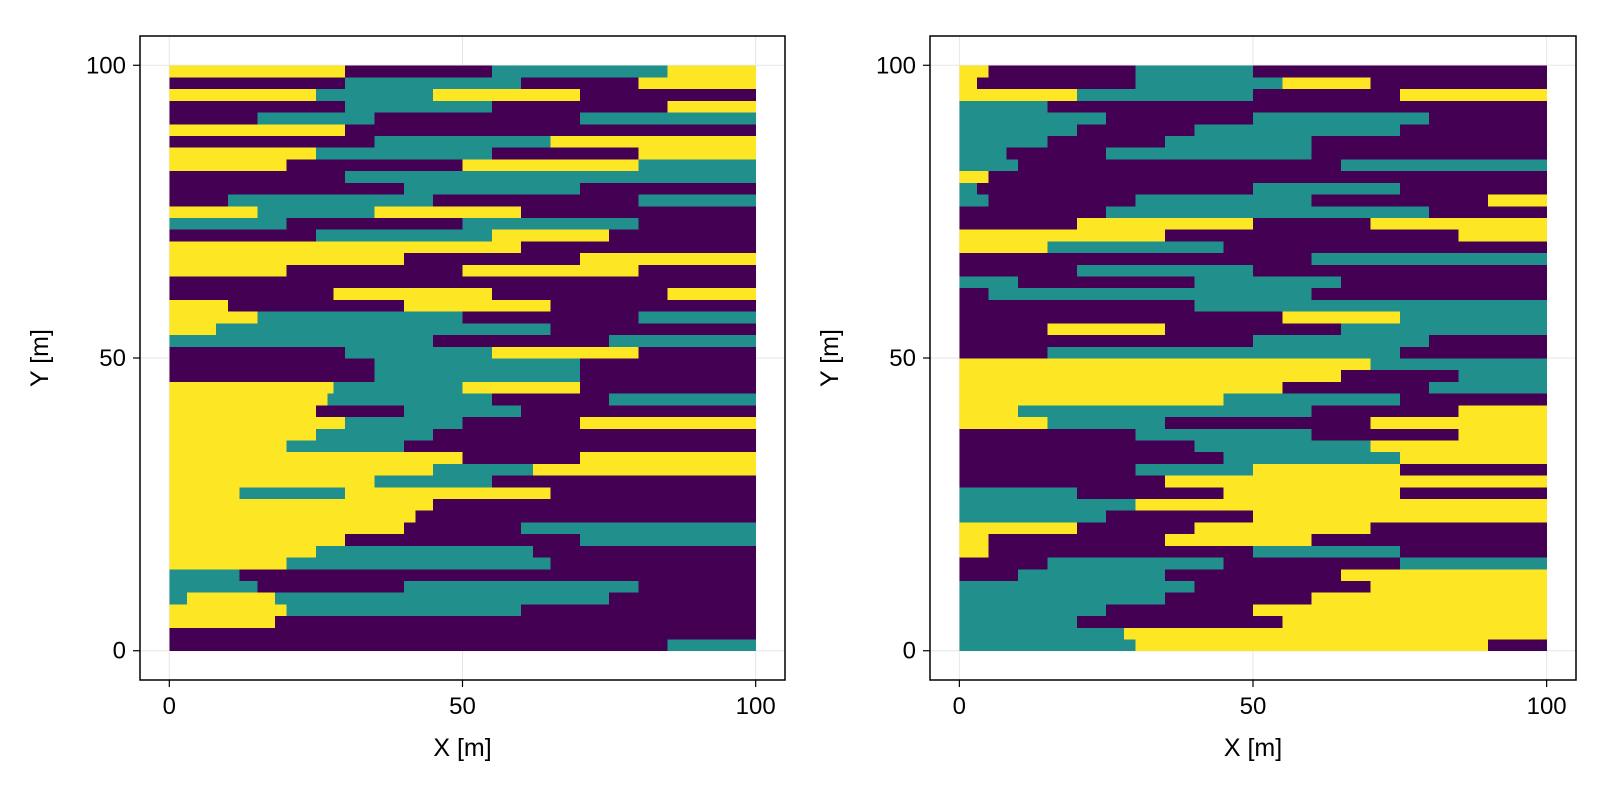 This screenshot has width=1600, height=800. I want to click on y-tick-label: 100, so click(106, 65).